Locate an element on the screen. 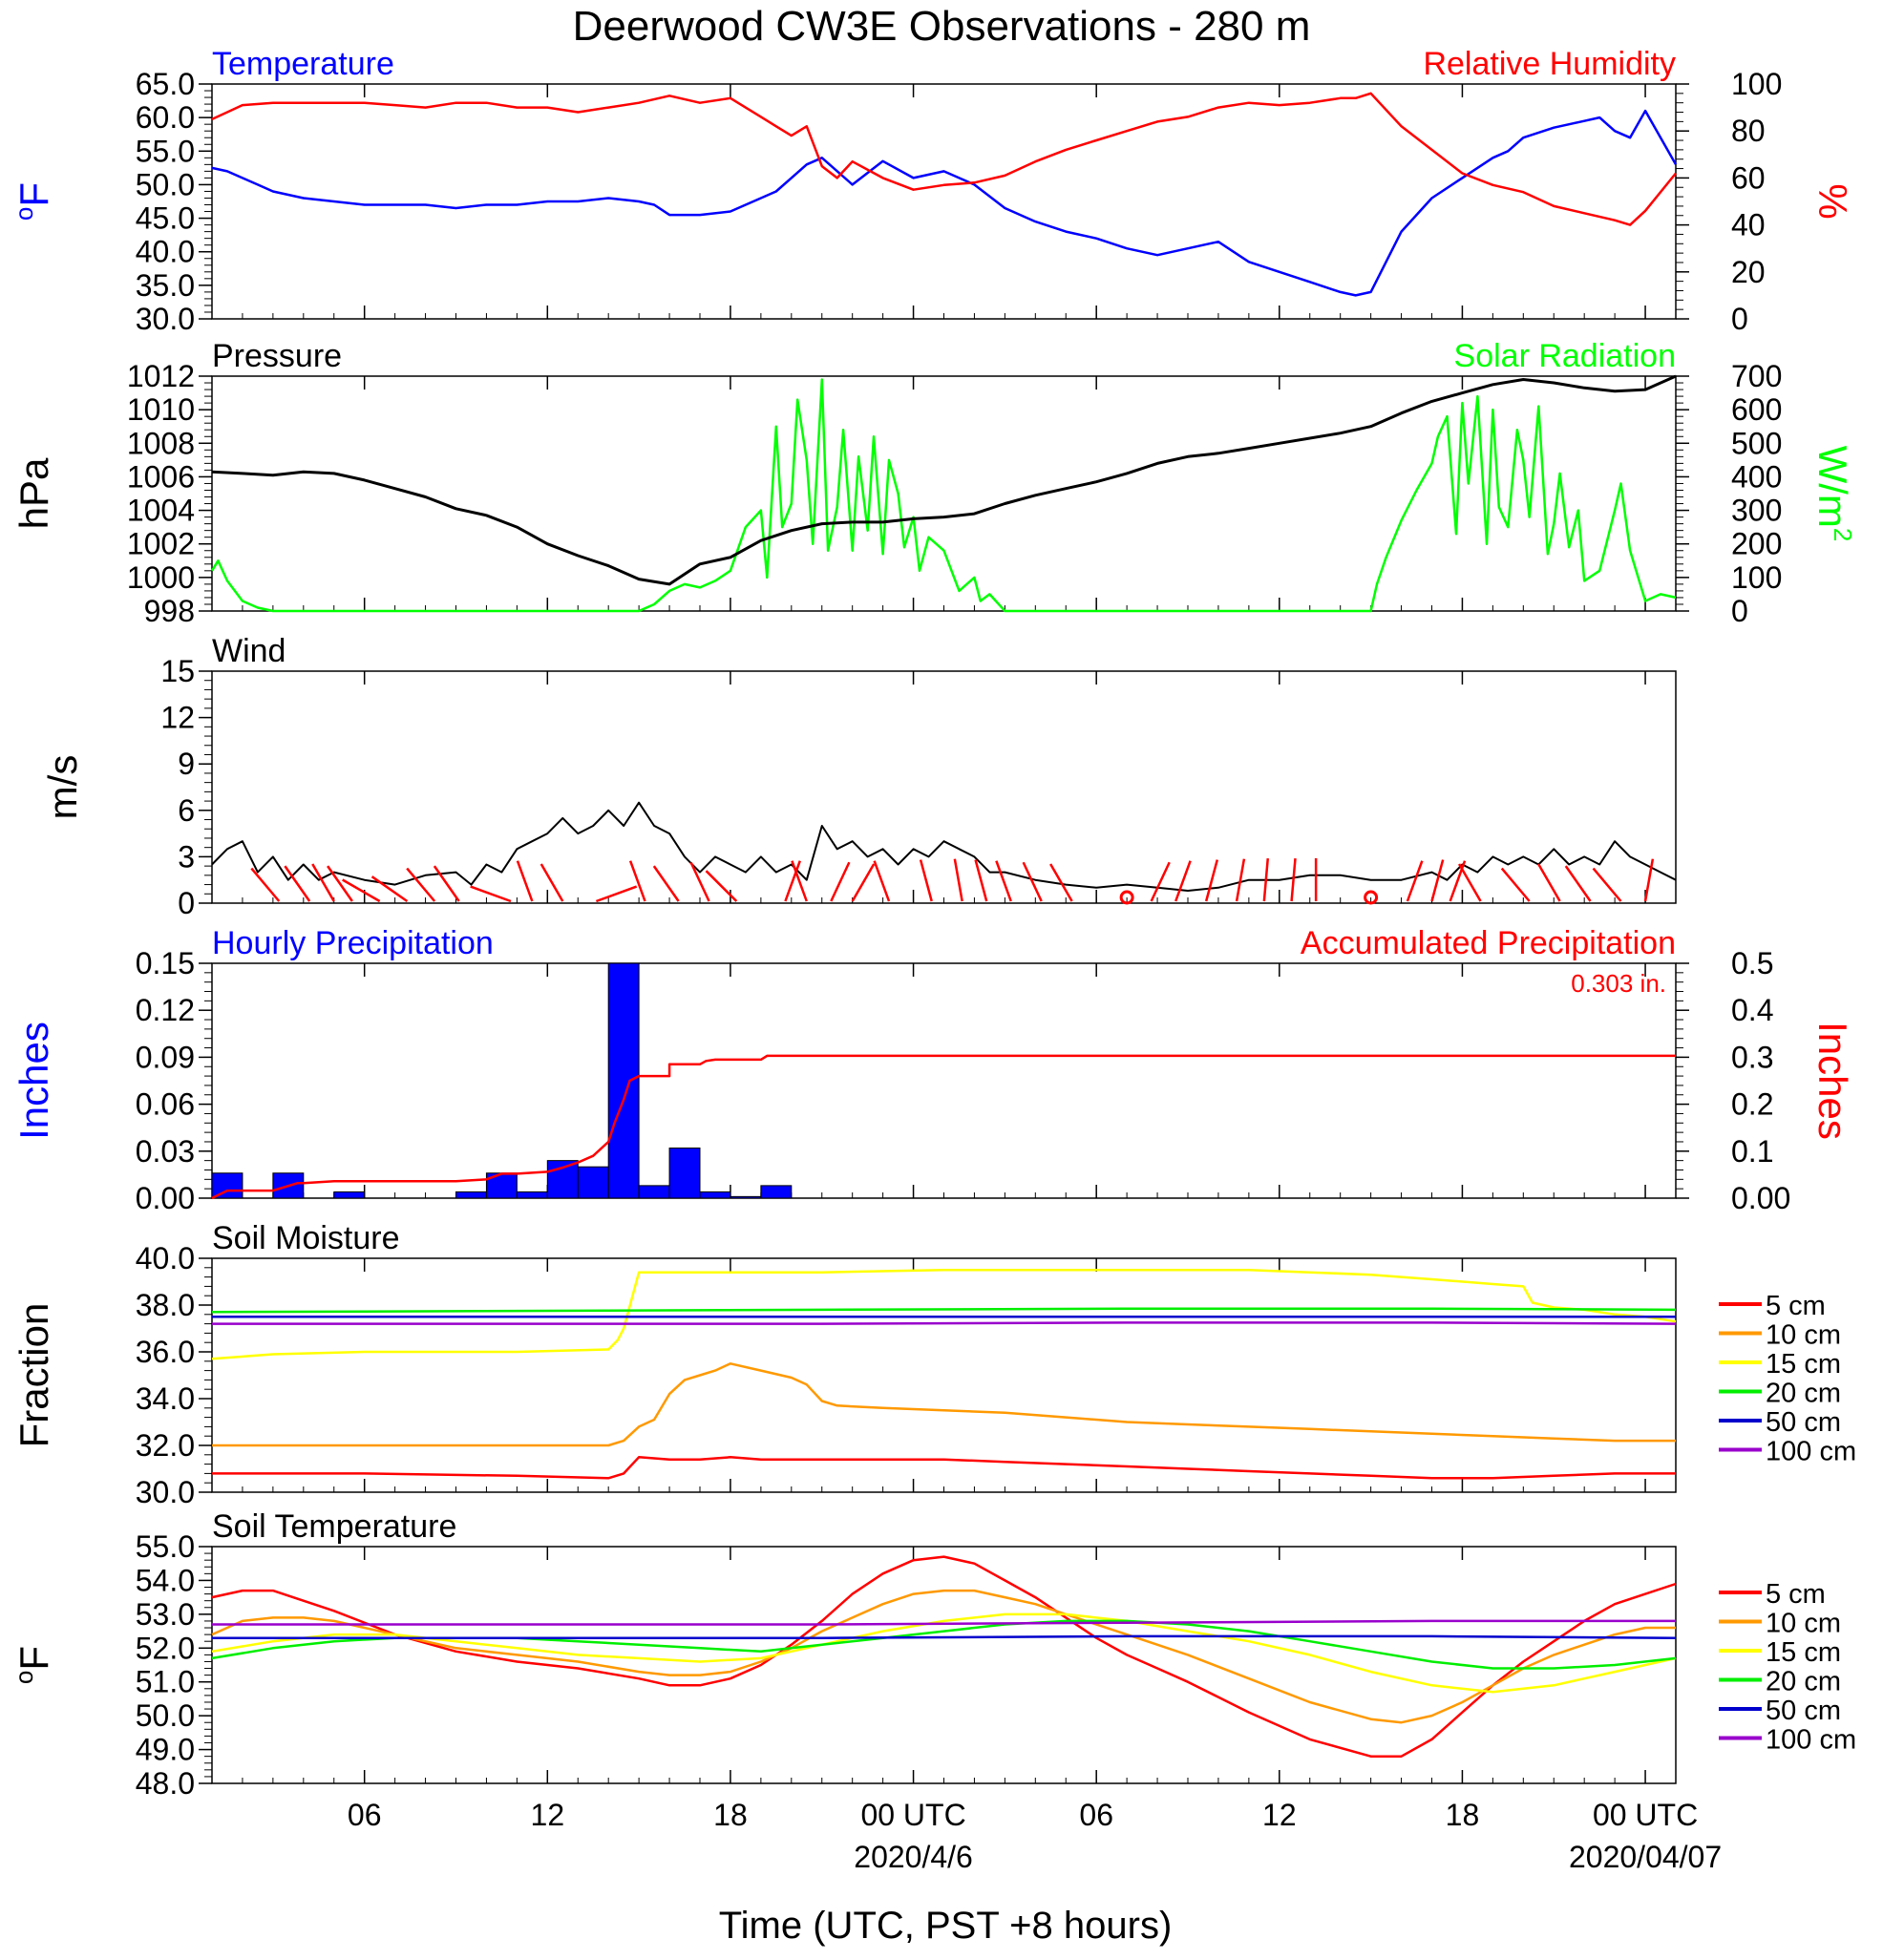 The image size is (1883, 1960). precip-total-label: 0.303 in. is located at coordinates (1618, 983).